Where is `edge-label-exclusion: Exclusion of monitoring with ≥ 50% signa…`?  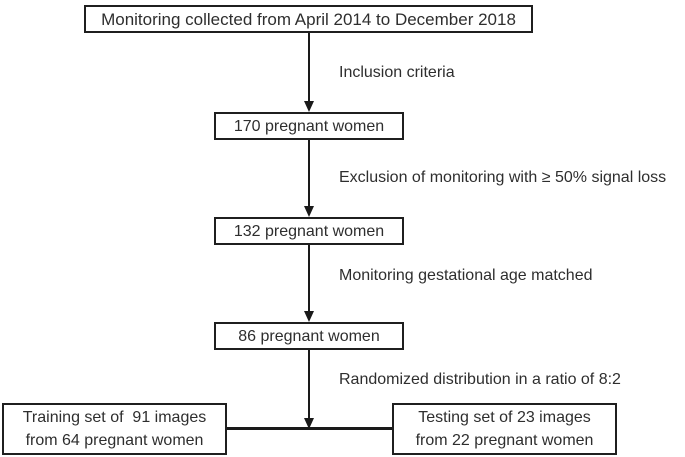
edge-label-exclusion: Exclusion of monitoring with ≥ 50% signa… is located at coordinates (503, 177).